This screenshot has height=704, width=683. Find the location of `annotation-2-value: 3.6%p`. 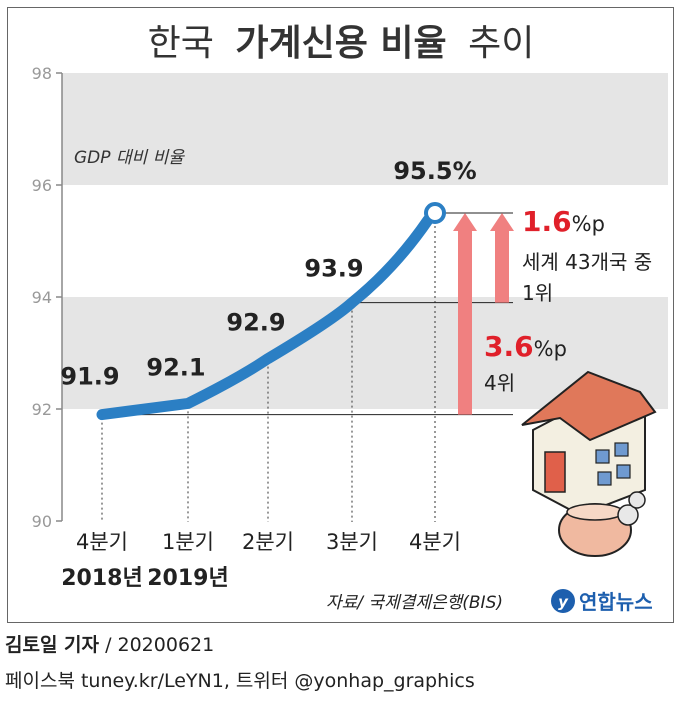

annotation-2-value: 3.6%p is located at coordinates (525, 346).